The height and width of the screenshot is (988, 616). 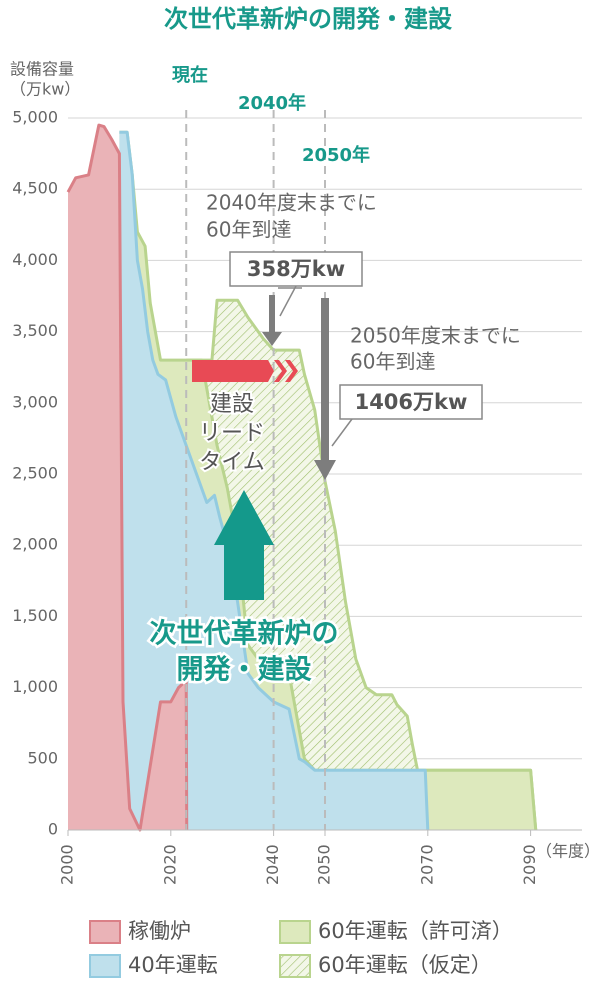 I want to click on reference-label: 2040年, so click(x=272, y=103).